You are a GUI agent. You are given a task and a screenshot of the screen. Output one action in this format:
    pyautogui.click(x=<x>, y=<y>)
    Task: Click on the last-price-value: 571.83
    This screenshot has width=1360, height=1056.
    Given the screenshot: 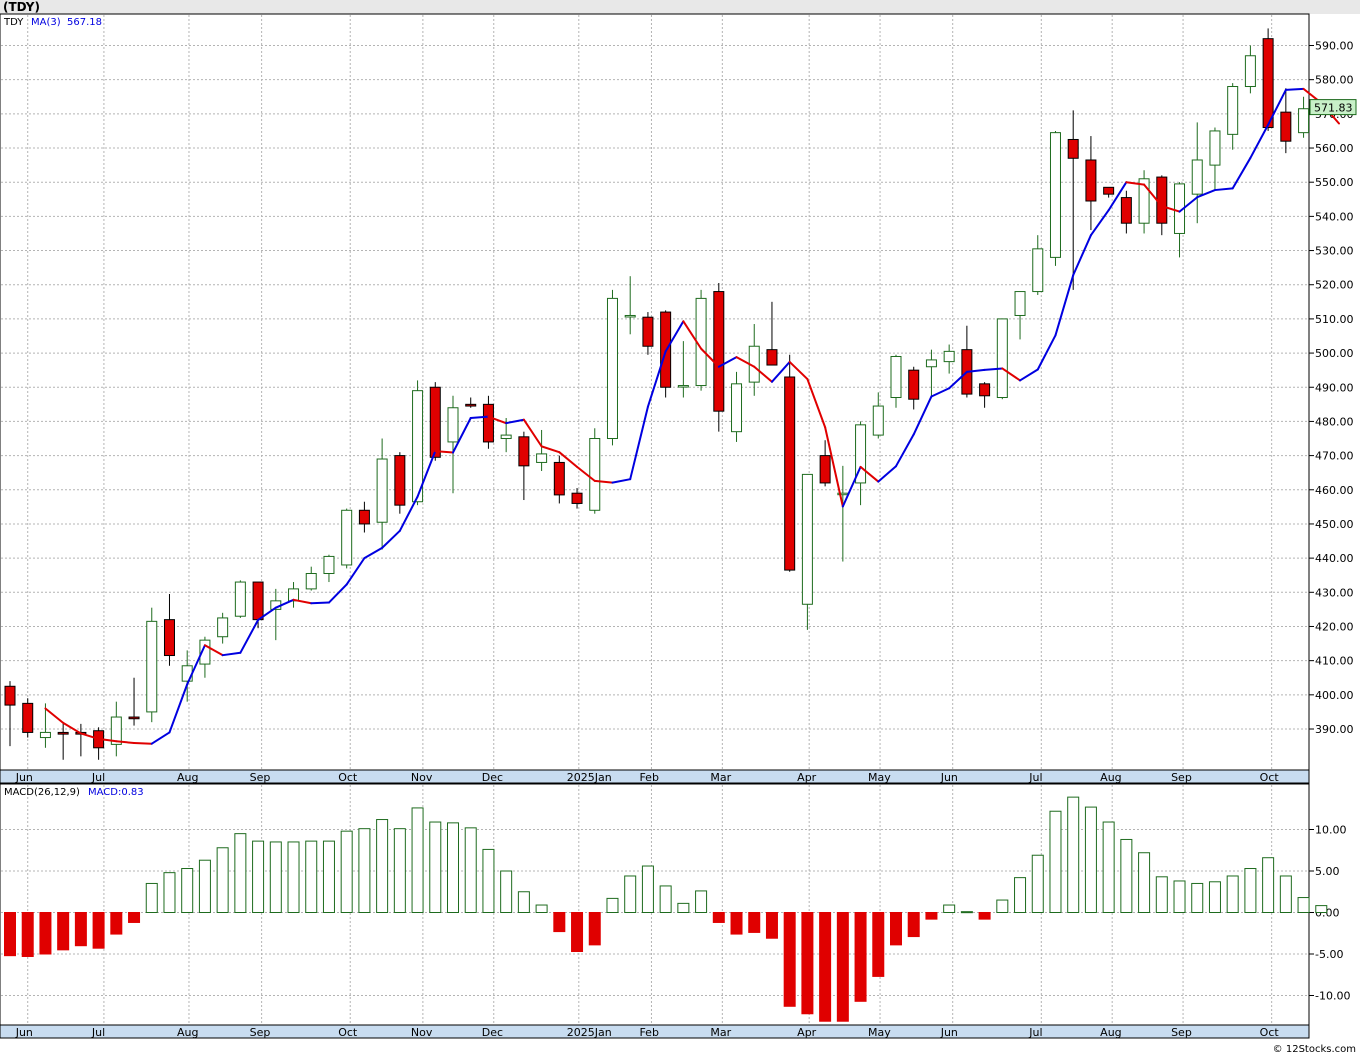 What is the action you would take?
    pyautogui.click(x=1333, y=108)
    